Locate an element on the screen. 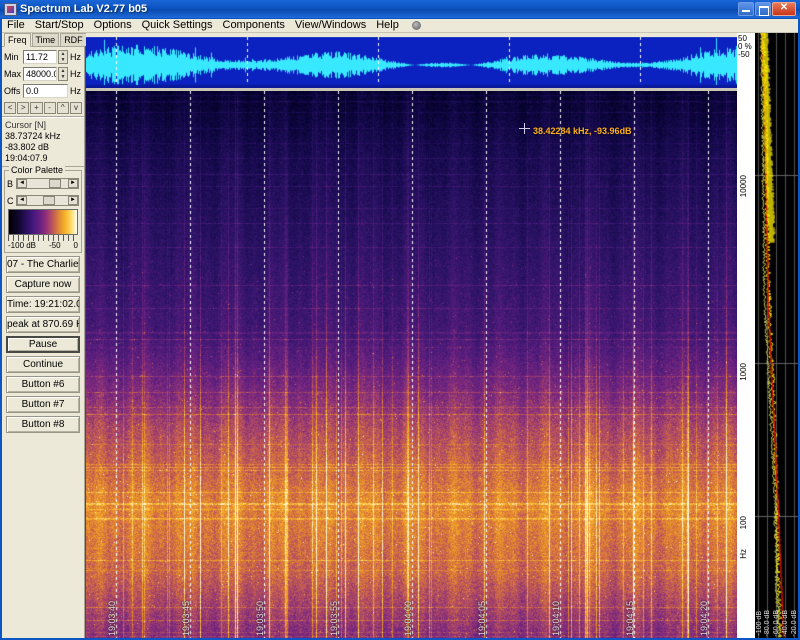 Image resolution: width=800 pixels, height=640 pixels. db-tick-3: -40.0 dB is located at coordinates (785, 622).